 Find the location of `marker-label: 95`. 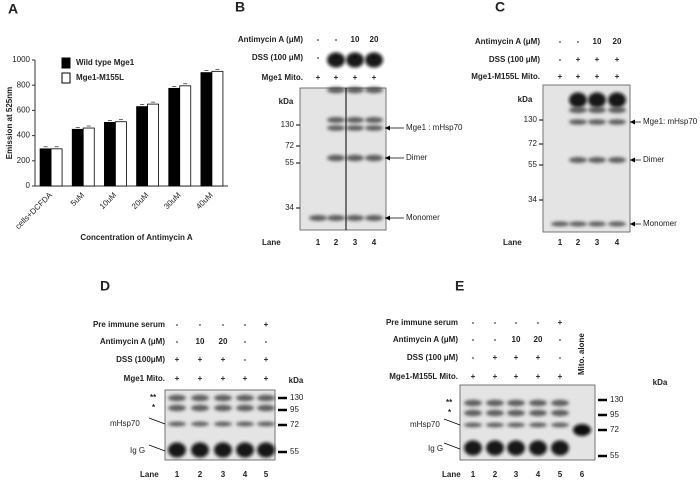

marker-label: 95 is located at coordinates (614, 414).